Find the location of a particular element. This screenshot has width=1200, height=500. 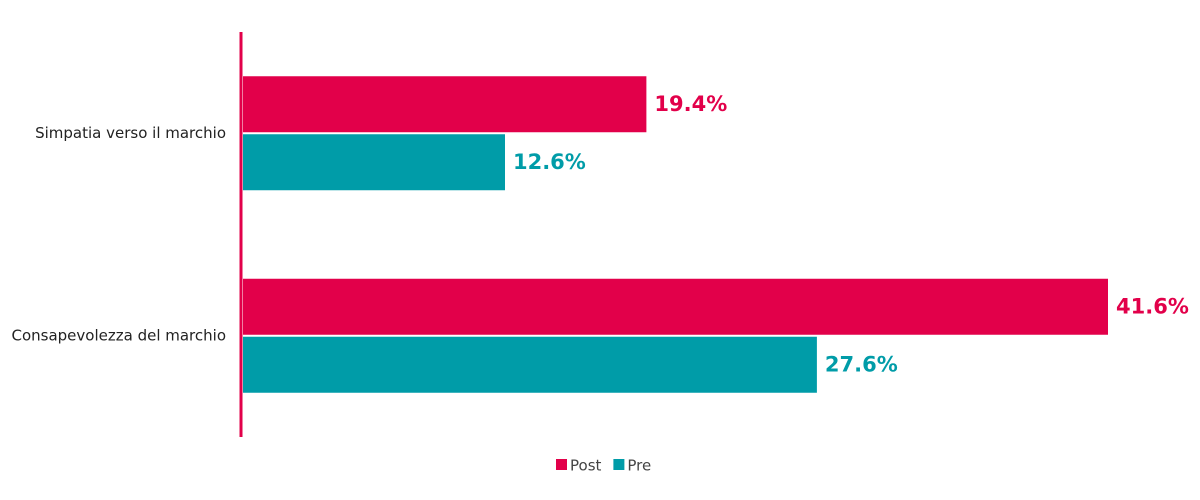

value-label: 41.6% is located at coordinates (1152, 306).